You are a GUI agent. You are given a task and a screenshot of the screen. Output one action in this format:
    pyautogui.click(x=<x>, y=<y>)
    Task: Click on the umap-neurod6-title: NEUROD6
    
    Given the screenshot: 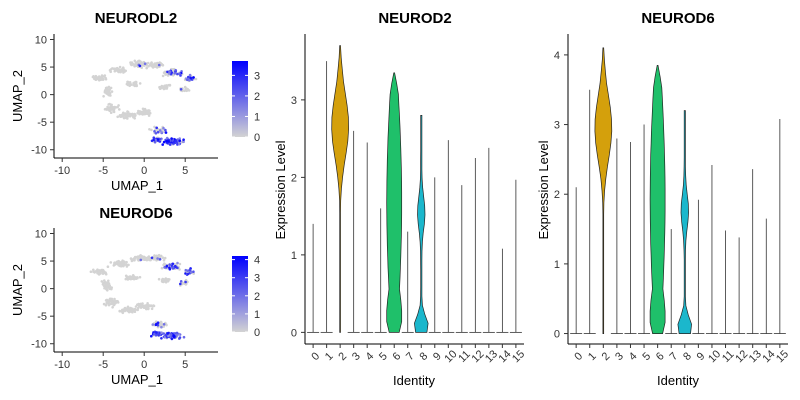 What is the action you would take?
    pyautogui.click(x=135, y=213)
    